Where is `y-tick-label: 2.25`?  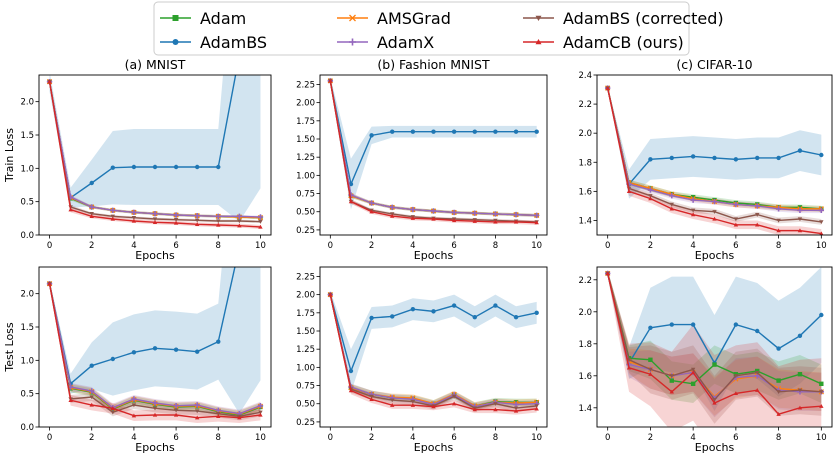 y-tick-label: 2.25 is located at coordinates (305, 85).